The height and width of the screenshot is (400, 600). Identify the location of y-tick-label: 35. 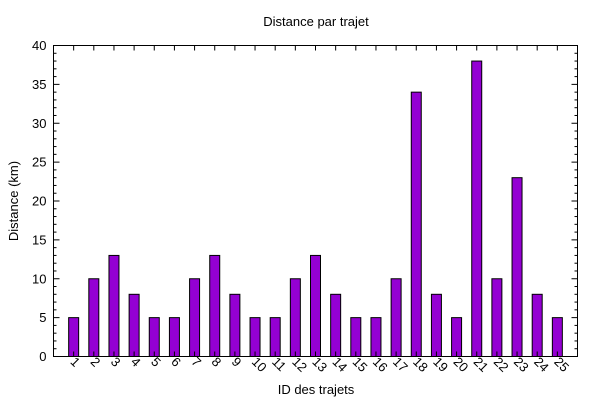
(39, 84).